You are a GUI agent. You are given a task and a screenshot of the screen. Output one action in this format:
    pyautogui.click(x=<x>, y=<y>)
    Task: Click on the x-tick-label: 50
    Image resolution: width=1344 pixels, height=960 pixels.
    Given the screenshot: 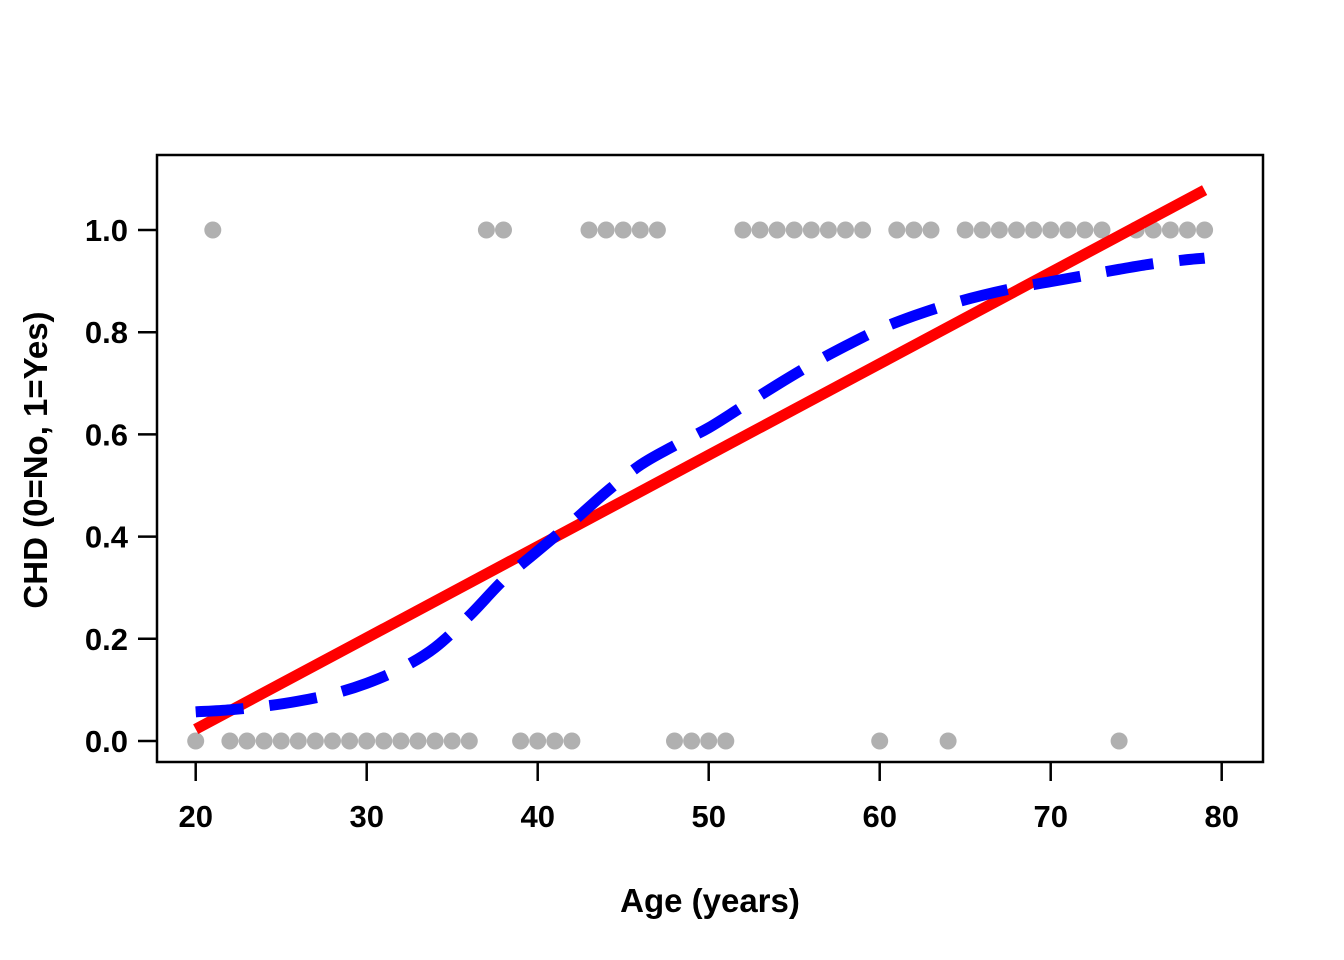 What is the action you would take?
    pyautogui.click(x=708, y=816)
    